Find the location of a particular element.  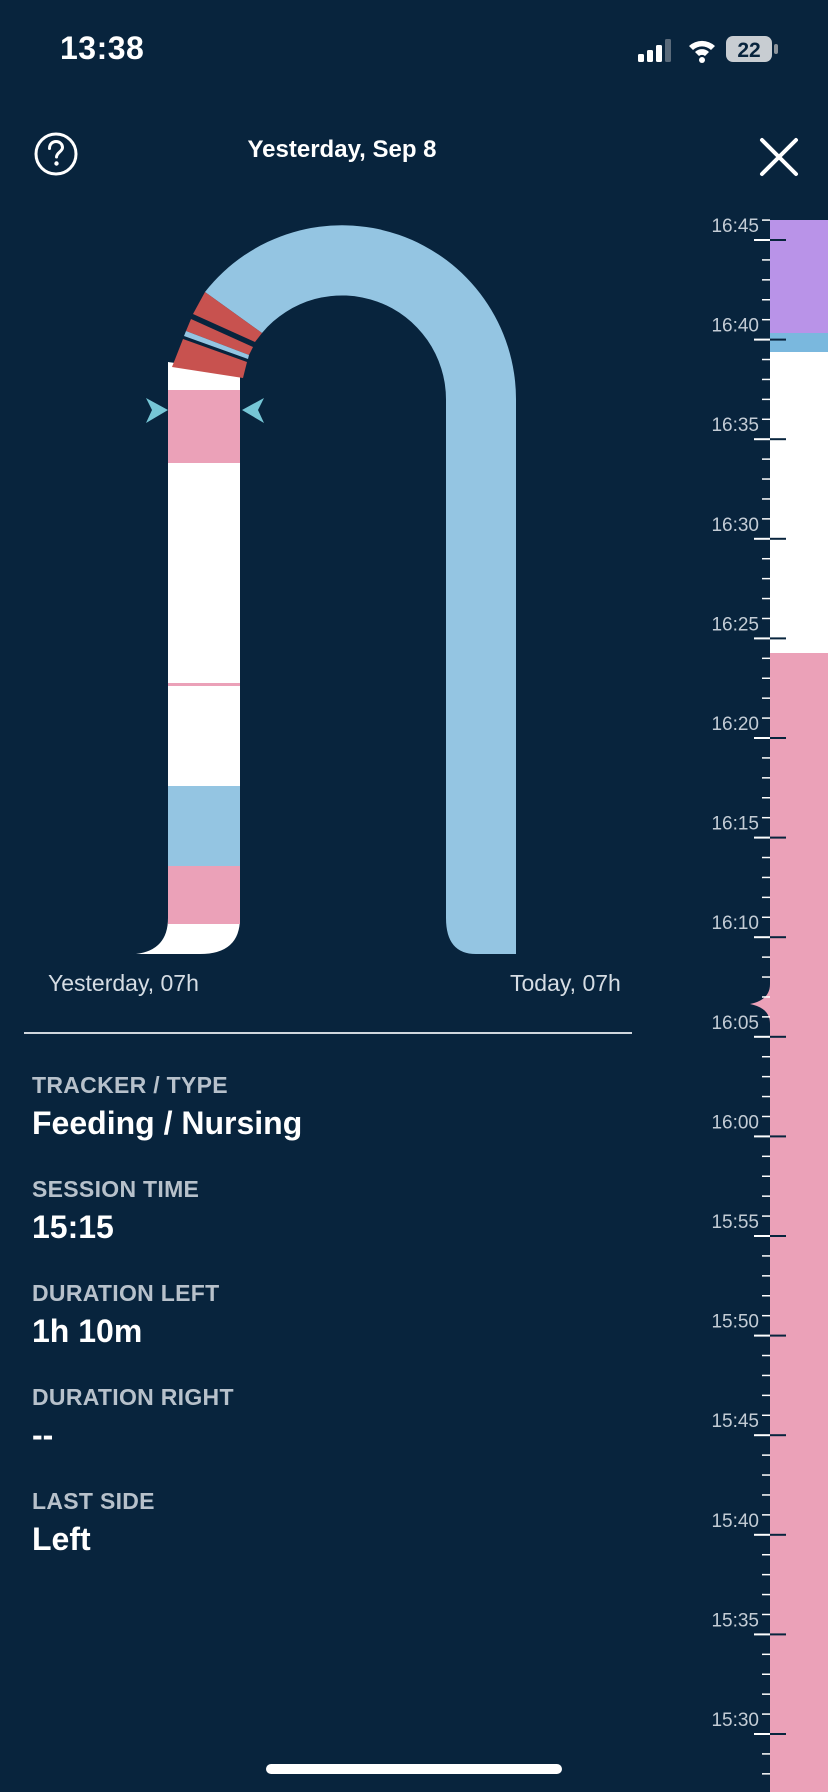

timeline-tick-label: 16:35 is located at coordinates (735, 425).